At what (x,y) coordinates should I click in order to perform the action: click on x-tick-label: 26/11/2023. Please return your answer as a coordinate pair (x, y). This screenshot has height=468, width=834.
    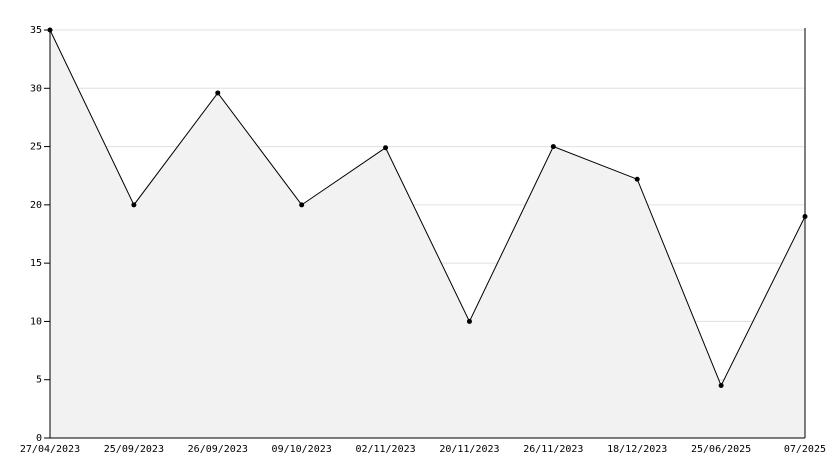
    Looking at the image, I should click on (553, 449).